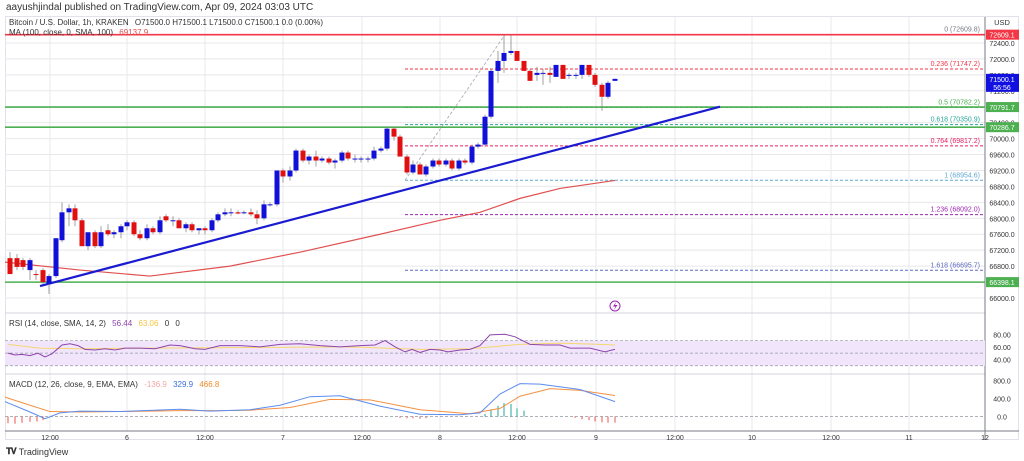 Image resolution: width=1024 pixels, height=461 pixels. What do you see at coordinates (122, 323) in the screenshot?
I see `rsi-value: 56.44` at bounding box center [122, 323].